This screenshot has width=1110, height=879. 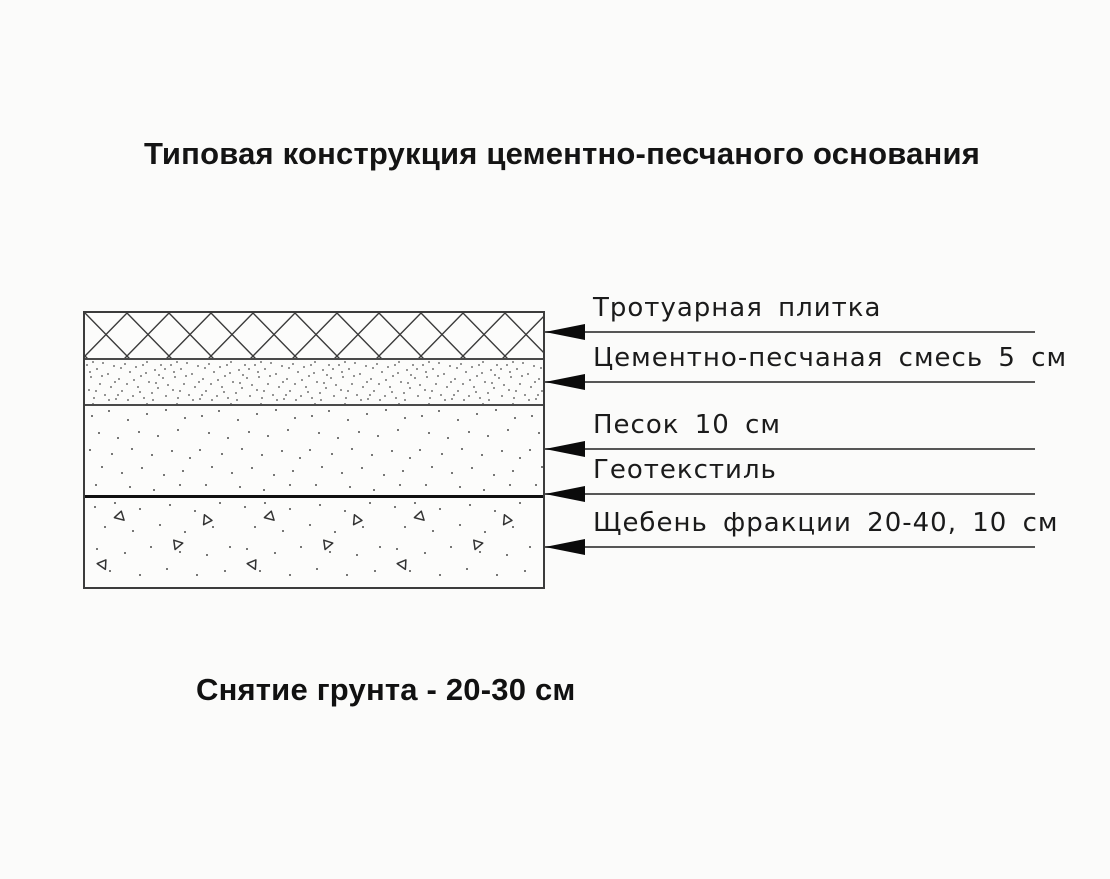 I want to click on layer-paving-tiles, so click(x=314, y=336).